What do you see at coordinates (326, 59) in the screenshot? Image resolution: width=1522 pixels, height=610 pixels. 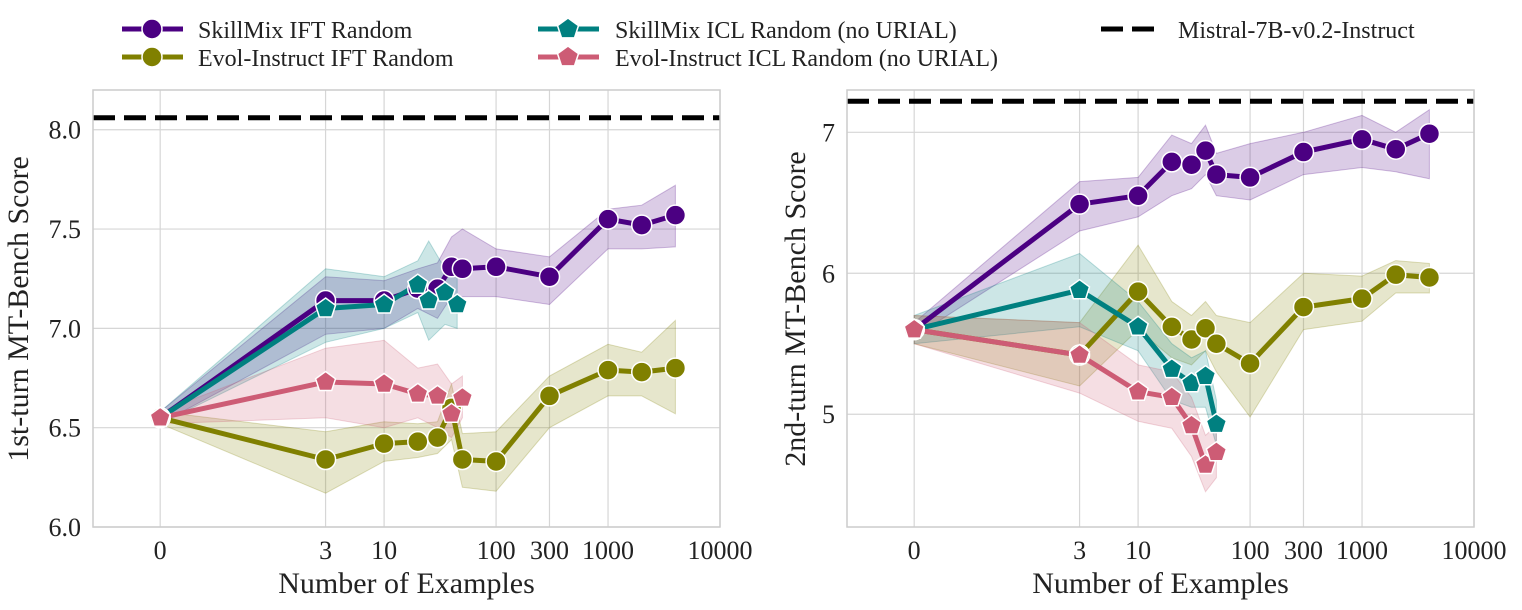 I see `legend-label-evol-ift: Evol-Instruct IFT Random` at bounding box center [326, 59].